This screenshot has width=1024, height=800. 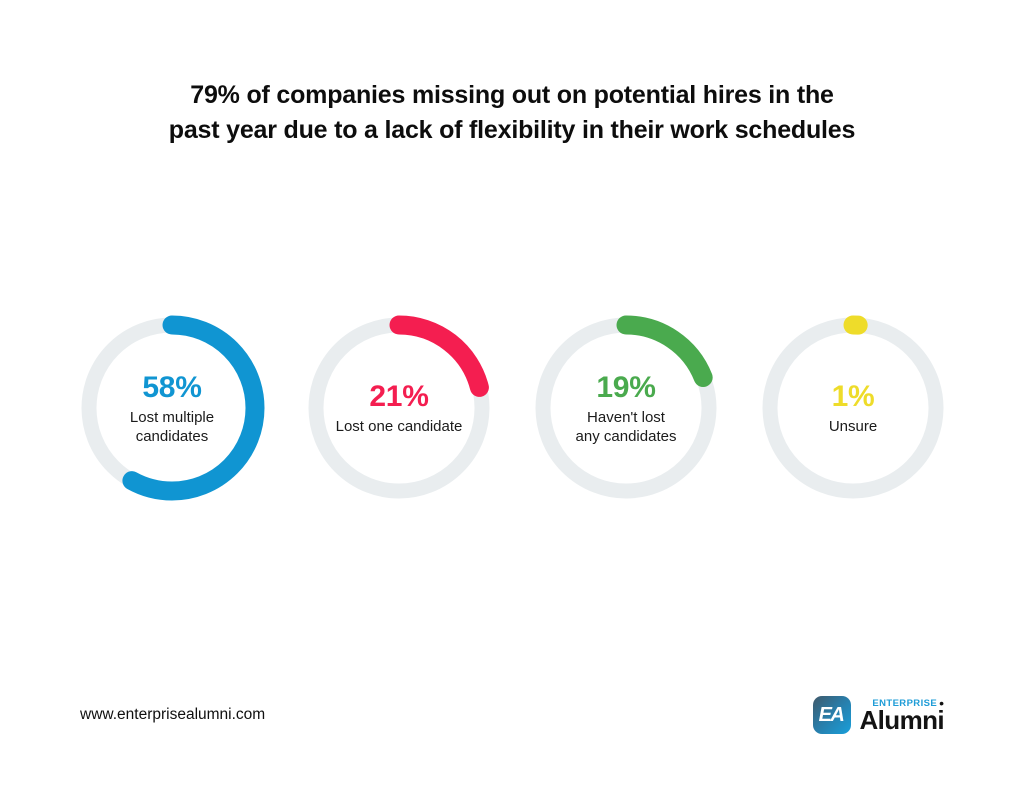 I want to click on logo-top-line: ENTERPRISE •, so click(x=901, y=703).